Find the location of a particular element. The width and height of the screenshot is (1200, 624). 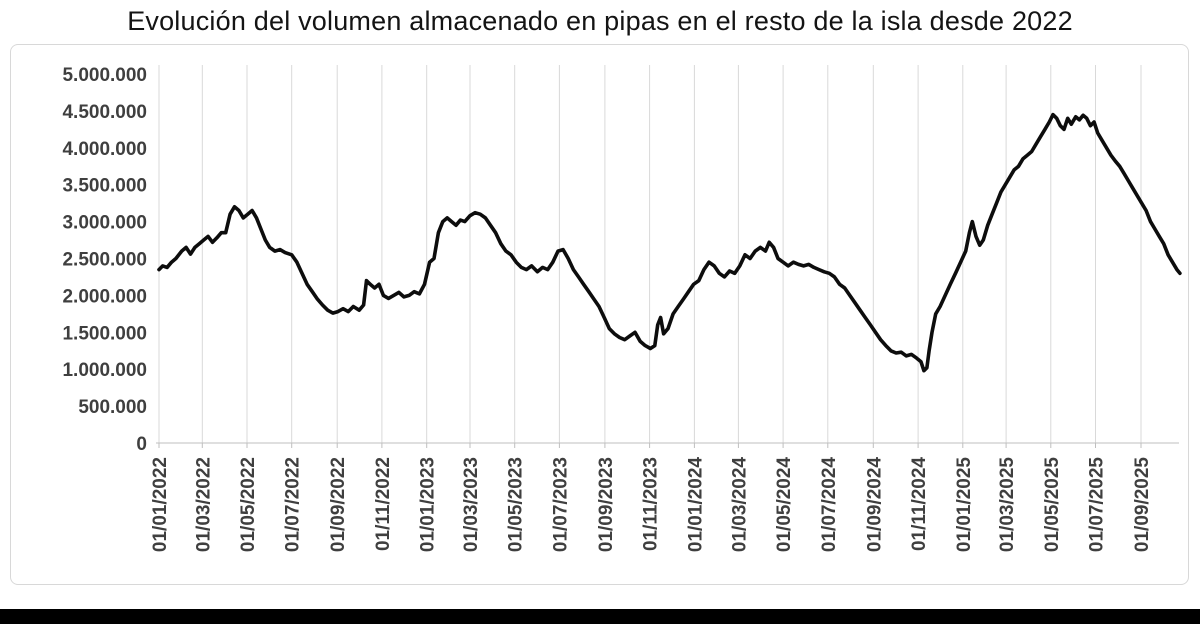

x-tick-label: 01/05/2024 is located at coordinates (784, 505).